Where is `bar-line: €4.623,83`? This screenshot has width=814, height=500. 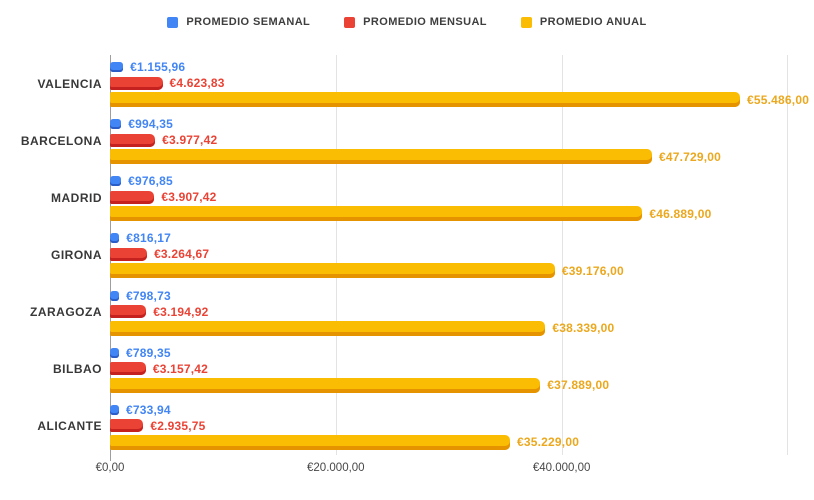 bar-line: €4.623,83 is located at coordinates (462, 83).